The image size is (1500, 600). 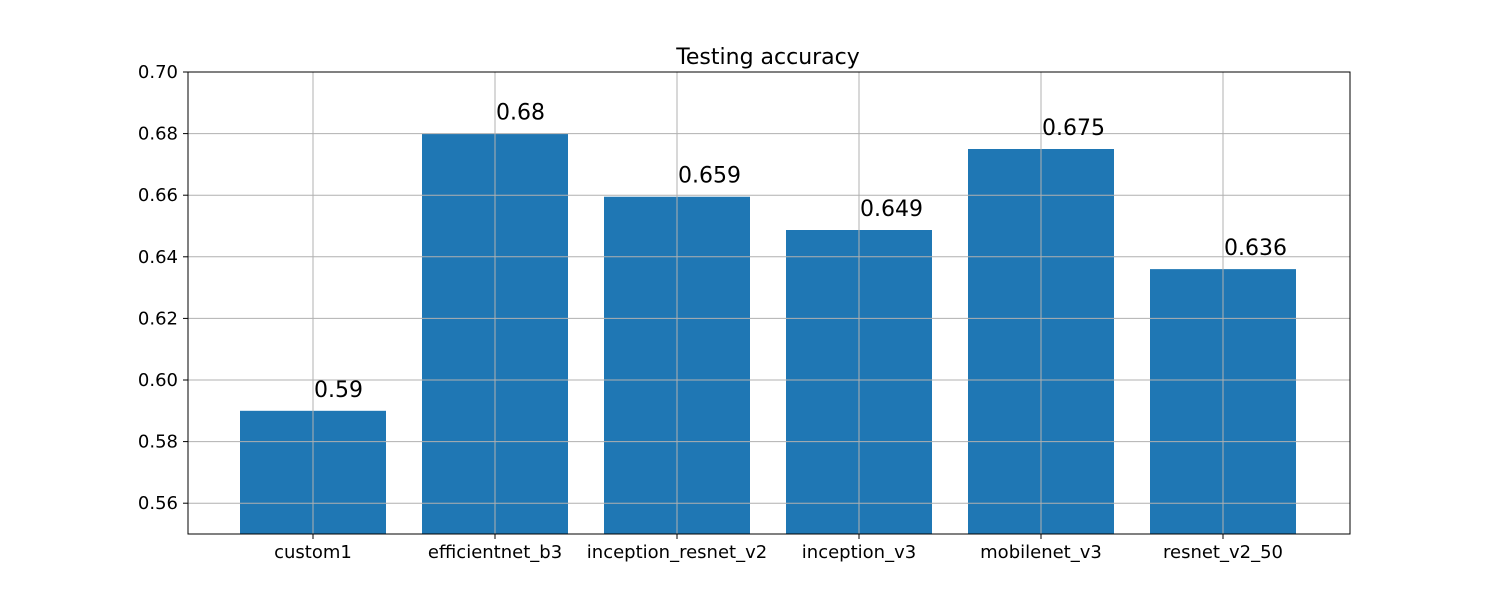 What do you see at coordinates (677, 552) in the screenshot?
I see `x-tick-label: inception_resnet_v2` at bounding box center [677, 552].